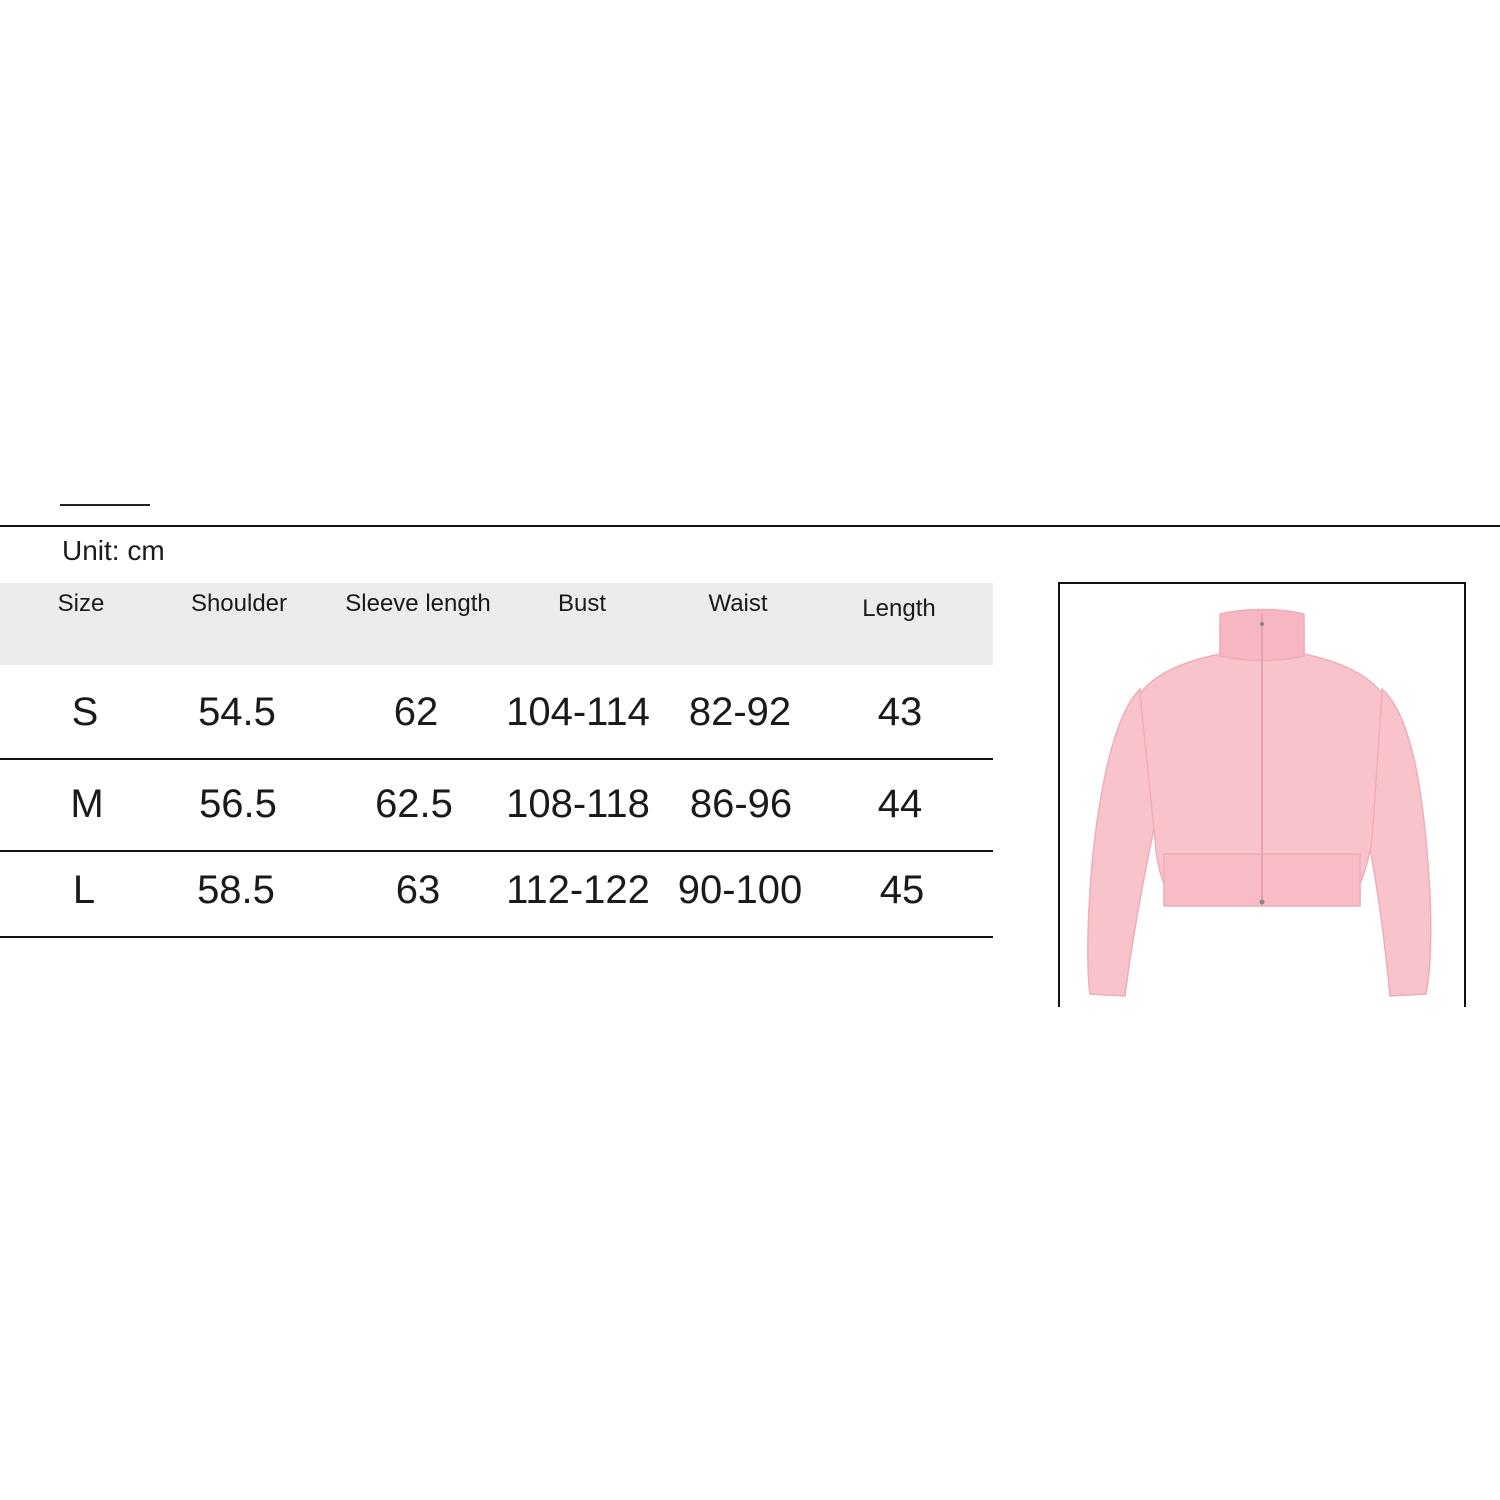 This screenshot has width=1500, height=1500. Describe the element at coordinates (902, 890) in the screenshot. I see `cell-length: 45` at that location.